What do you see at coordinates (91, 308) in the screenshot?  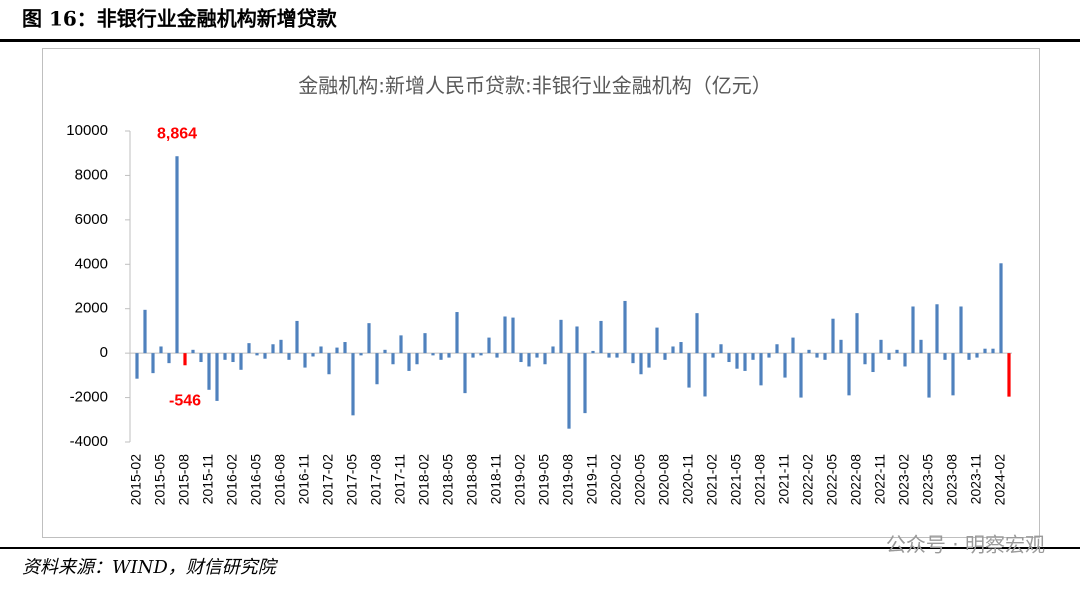 I see `y-tick-label: 2000` at bounding box center [91, 308].